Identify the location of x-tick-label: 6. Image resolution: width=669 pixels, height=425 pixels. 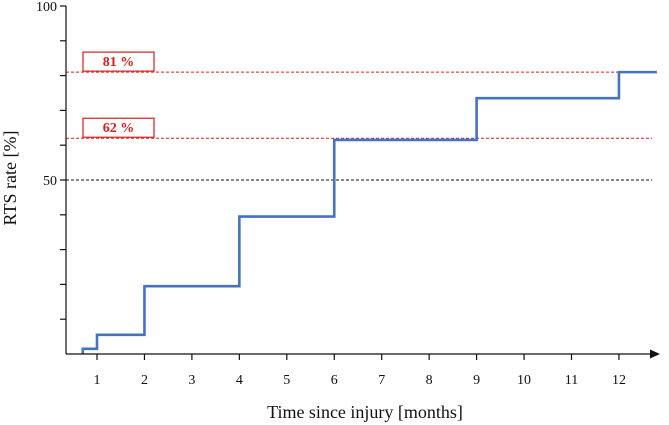
(334, 380).